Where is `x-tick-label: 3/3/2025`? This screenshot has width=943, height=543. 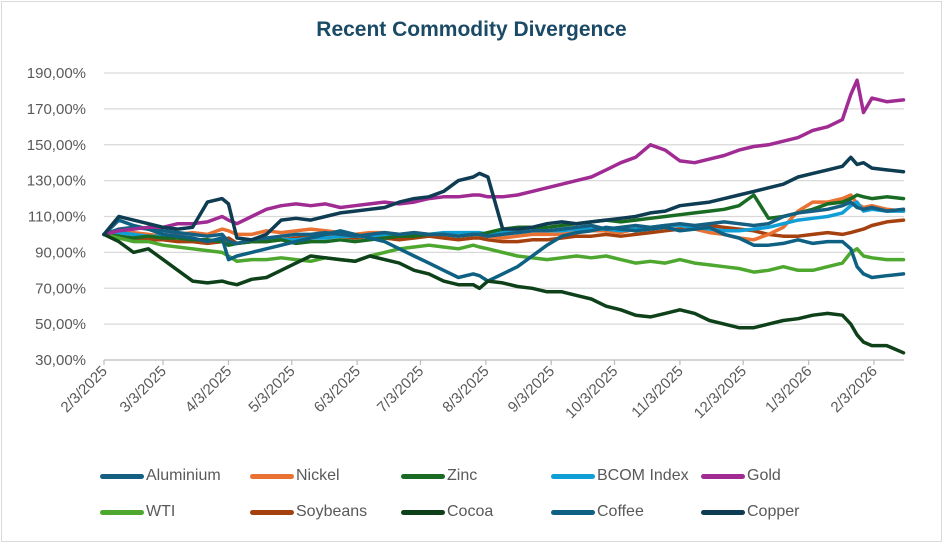
x-tick-label: 3/3/2025 is located at coordinates (143, 389).